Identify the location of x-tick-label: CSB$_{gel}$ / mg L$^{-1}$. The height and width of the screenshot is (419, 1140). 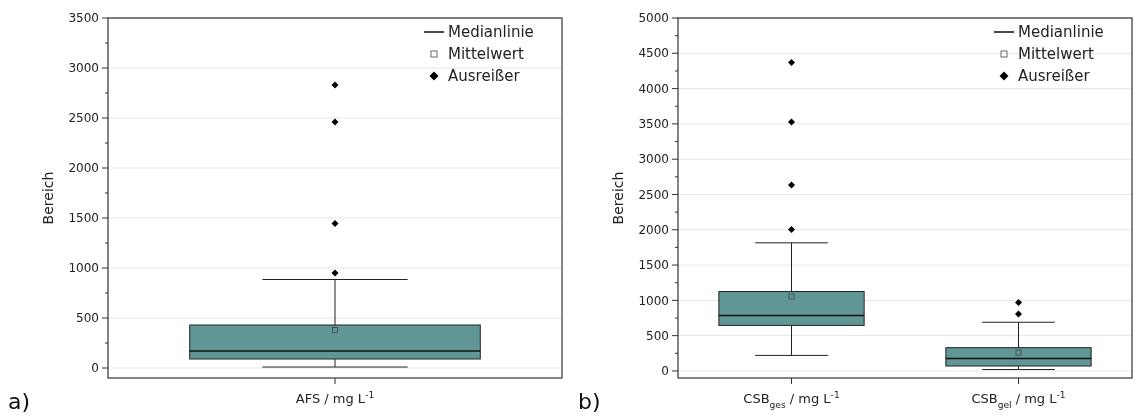
(1018, 400).